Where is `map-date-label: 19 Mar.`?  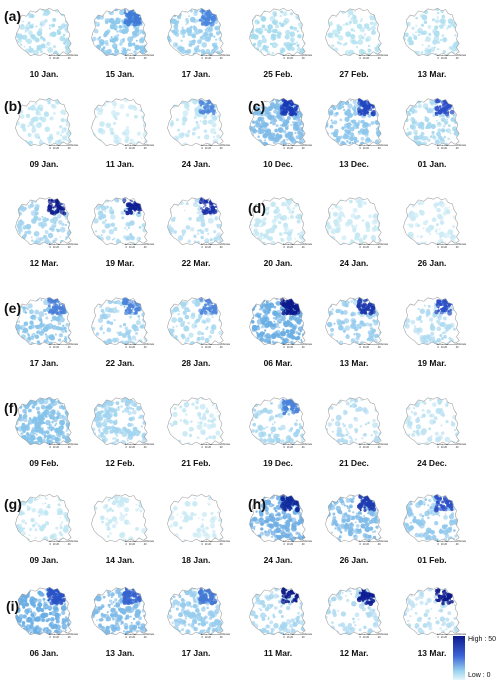 map-date-label: 19 Mar. is located at coordinates (120, 263).